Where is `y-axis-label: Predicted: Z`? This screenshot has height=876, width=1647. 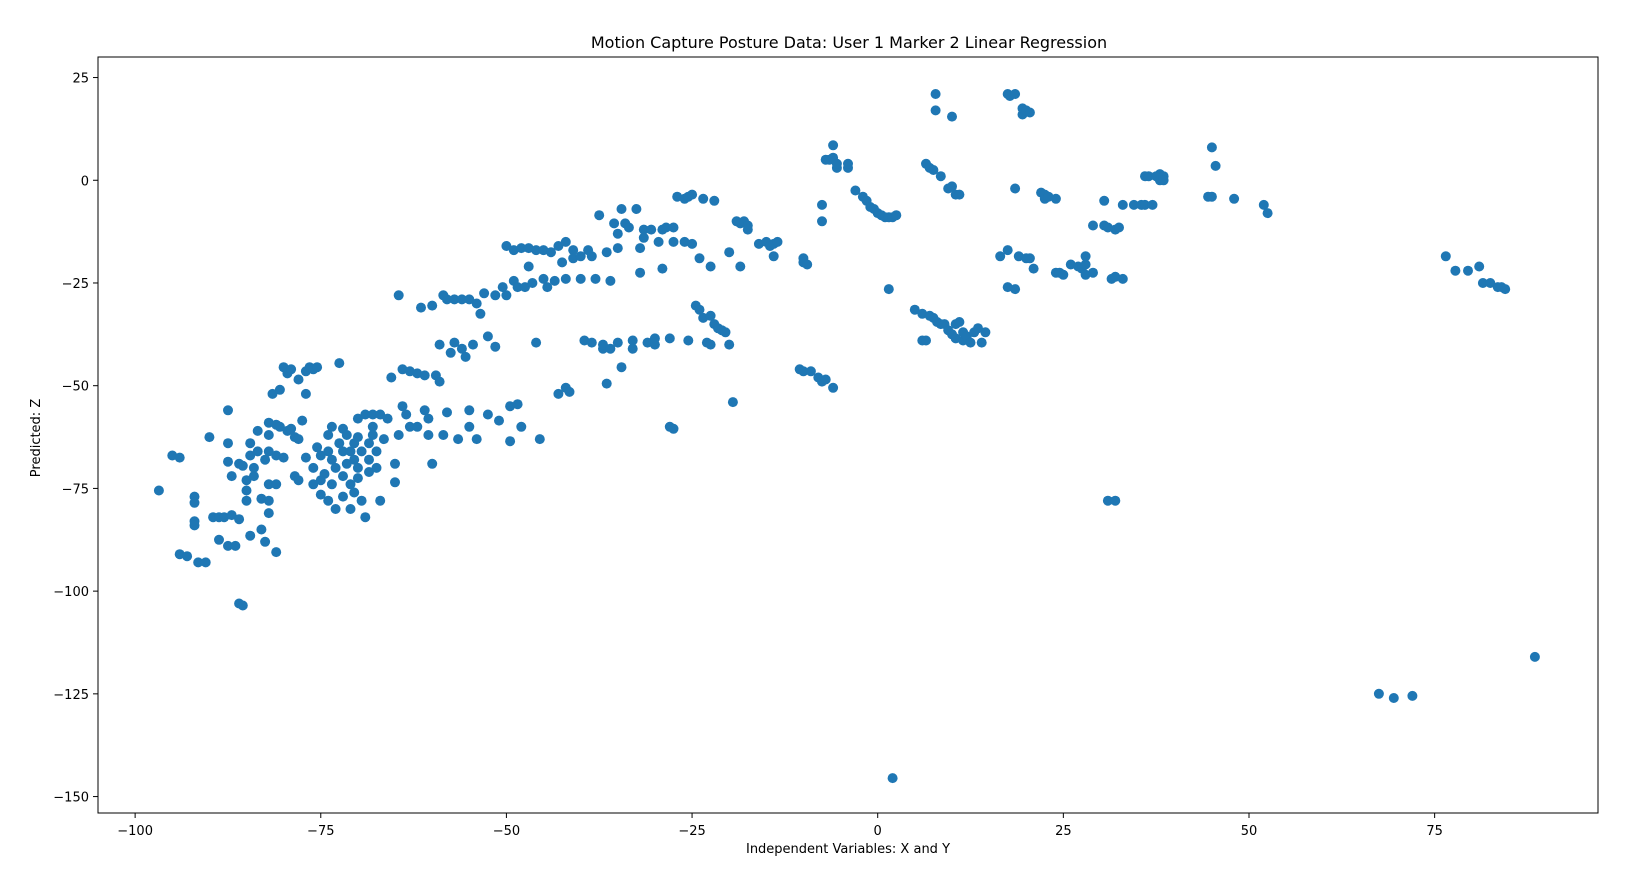
y-axis-label: Predicted: Z is located at coordinates (36, 438).